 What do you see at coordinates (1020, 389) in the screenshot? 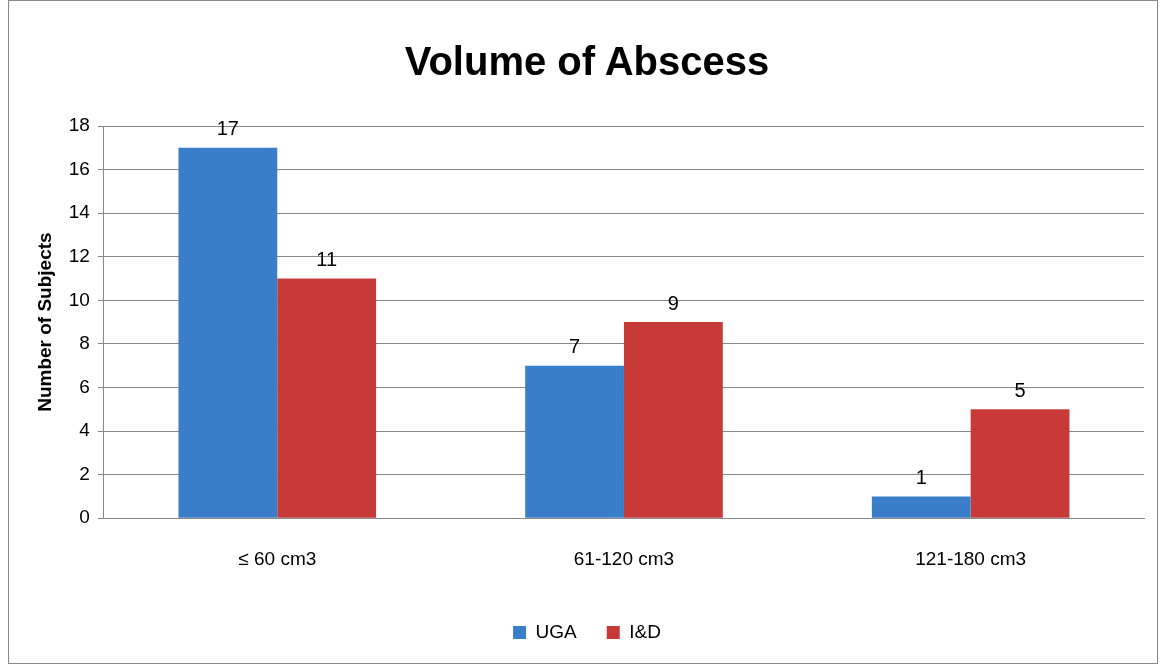
I see `data-label: 5` at bounding box center [1020, 389].